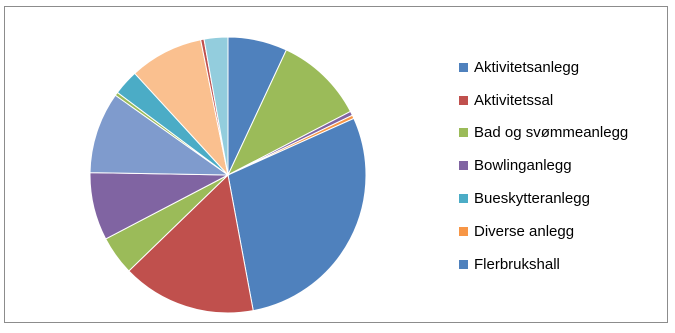 This screenshot has height=333, width=675. Describe the element at coordinates (532, 199) in the screenshot. I see `legend-label: Bueskytteranlegg` at that location.